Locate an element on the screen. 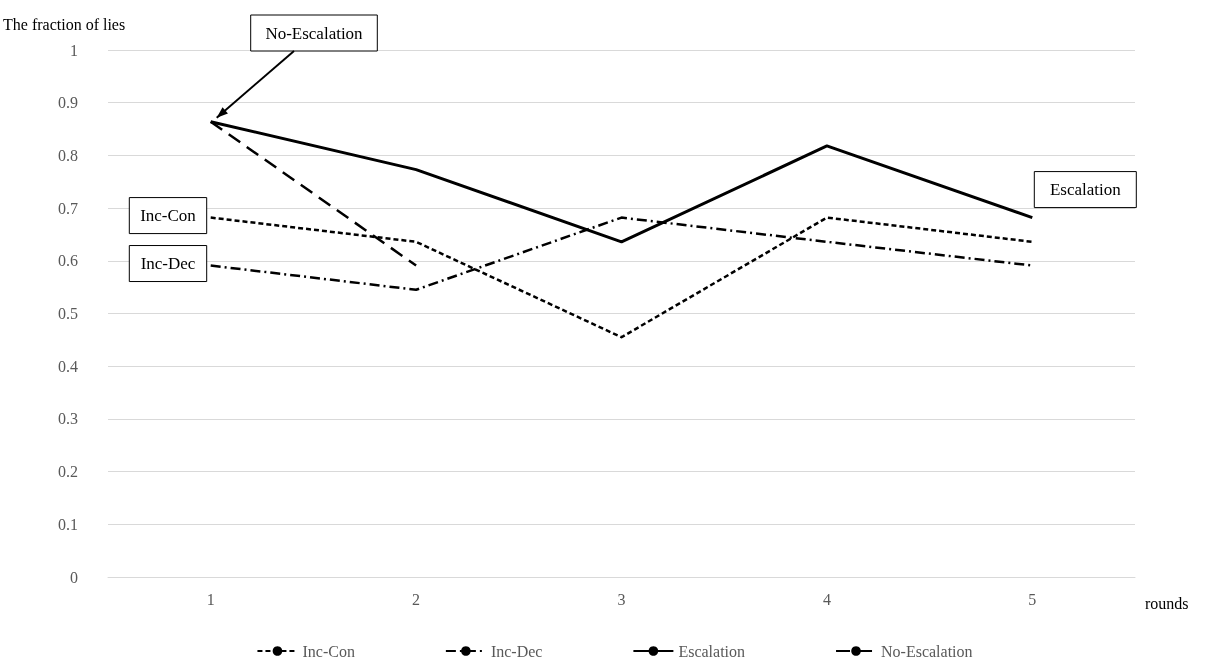 This screenshot has height=668, width=1229. y-tick-label: 0.6 is located at coordinates (68, 261).